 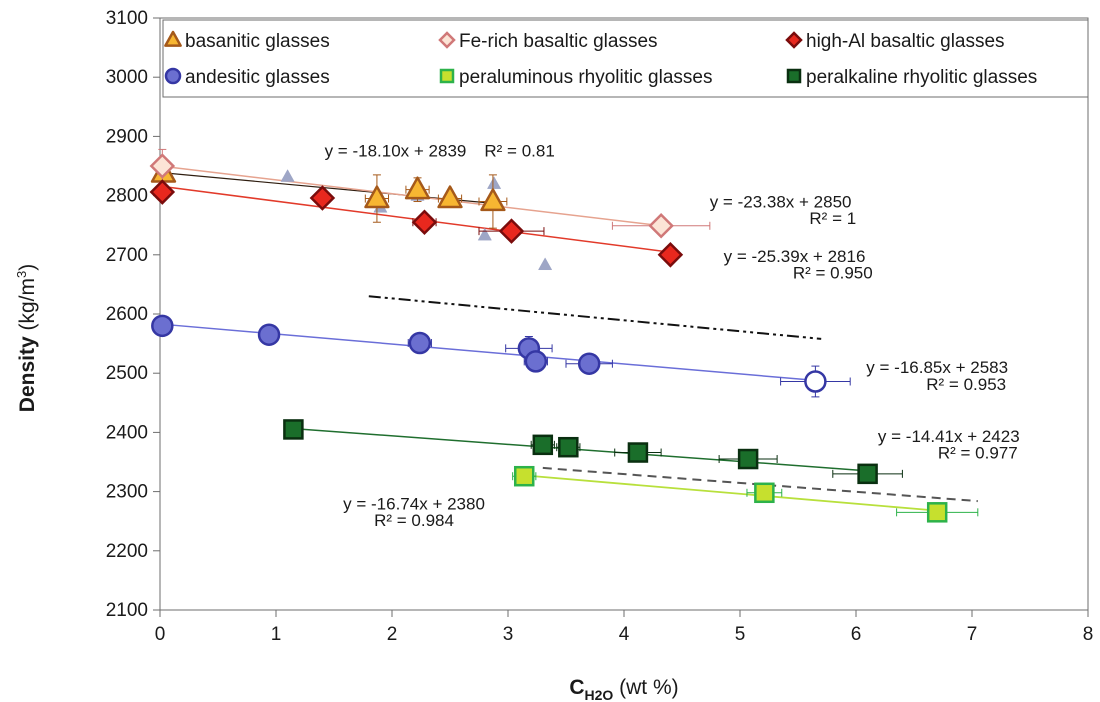 I want to click on series-high-al-basaltic-glasses, so click(x=416, y=223).